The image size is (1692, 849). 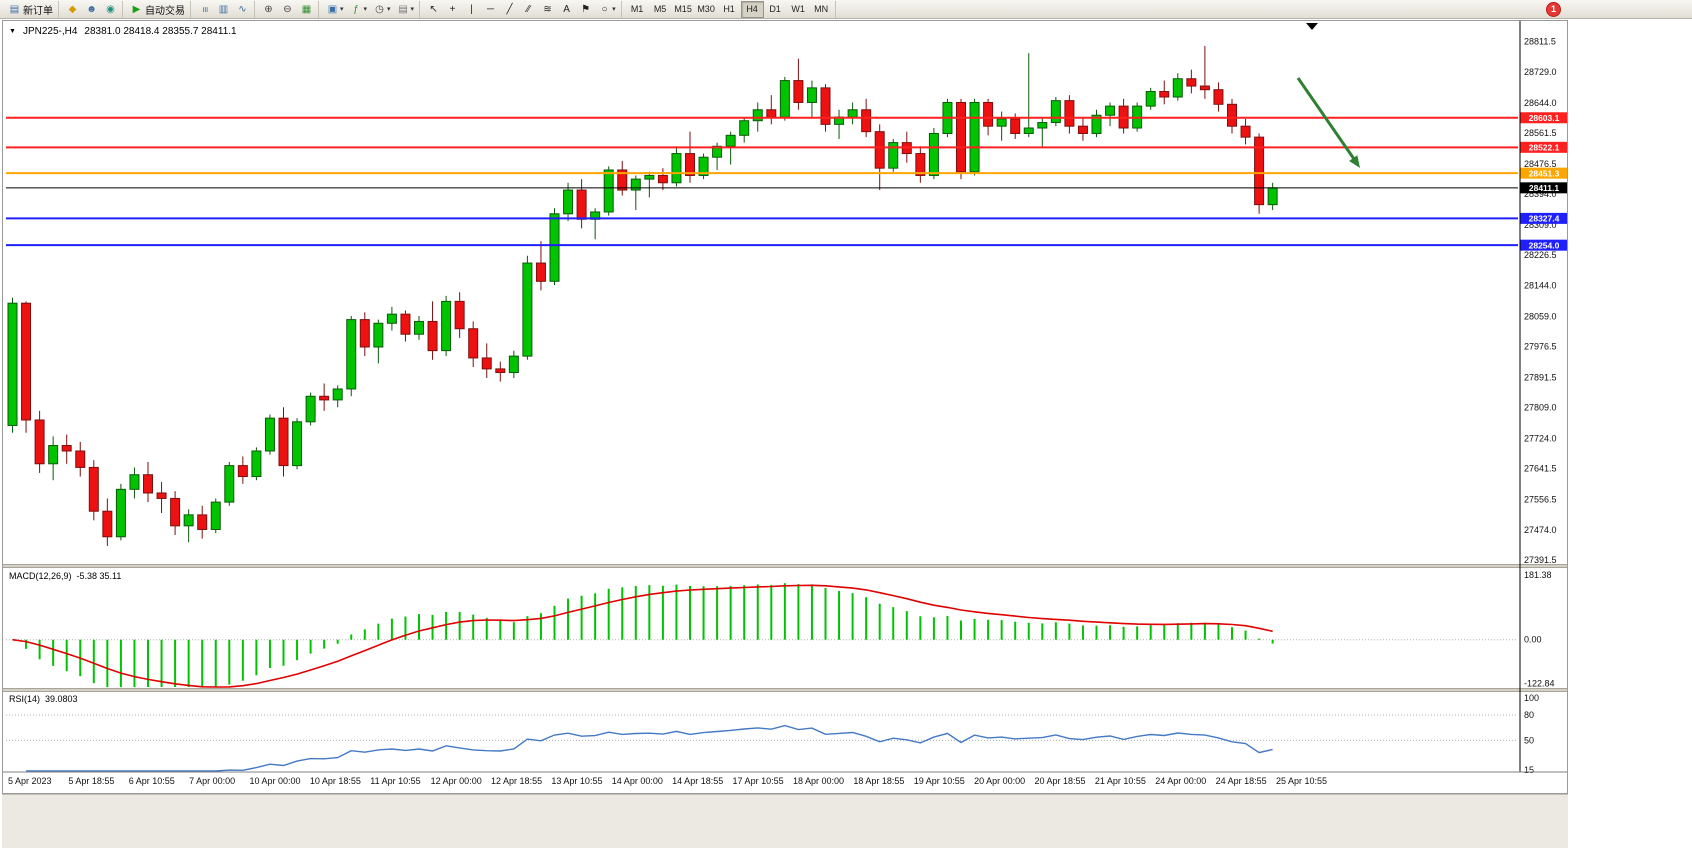 I want to click on line-chart-icon: ∿, so click(x=242, y=9).